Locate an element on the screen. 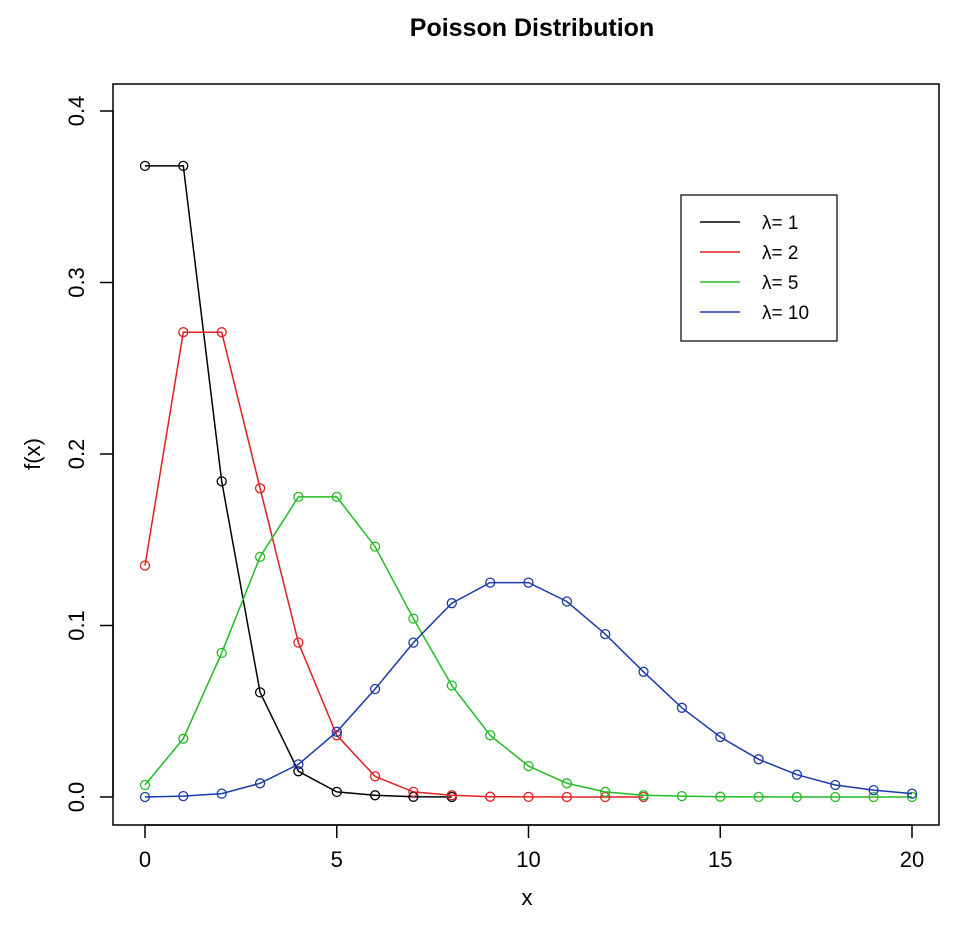 The width and height of the screenshot is (974, 940). legend-label: λ= 10 is located at coordinates (785, 313).